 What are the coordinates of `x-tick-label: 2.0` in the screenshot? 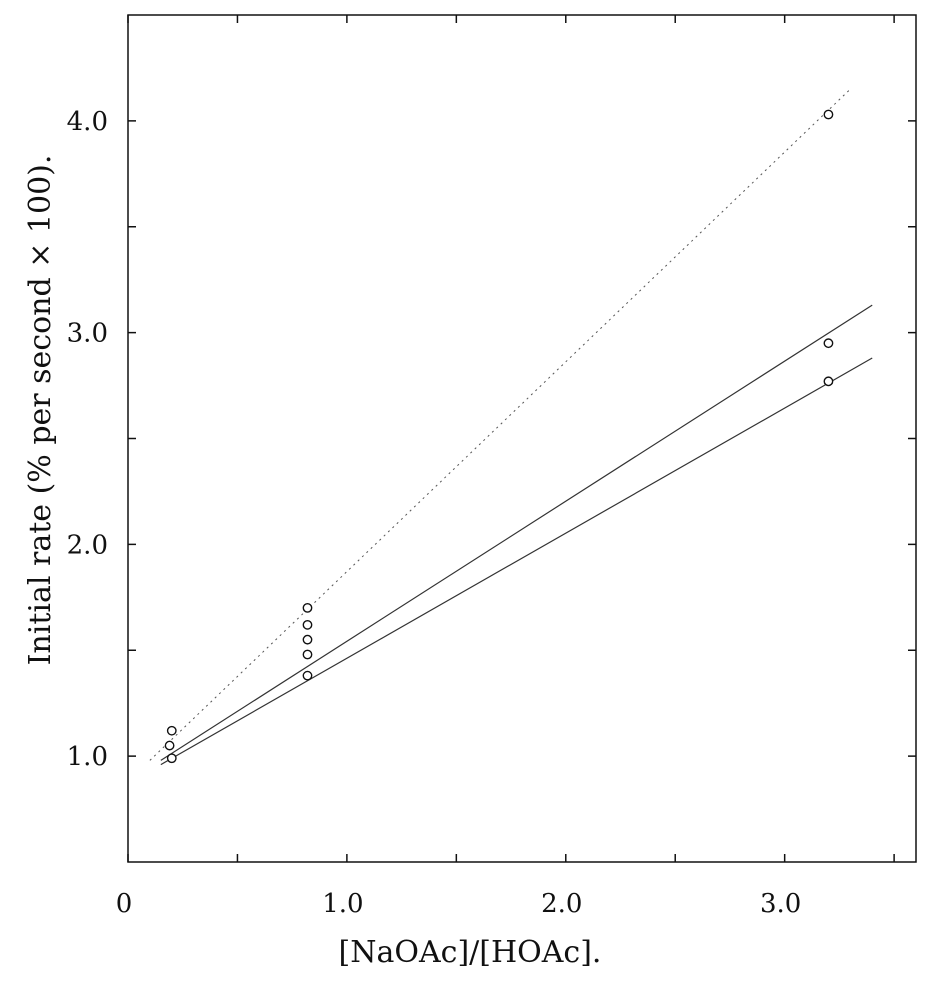 It's located at (561, 904).